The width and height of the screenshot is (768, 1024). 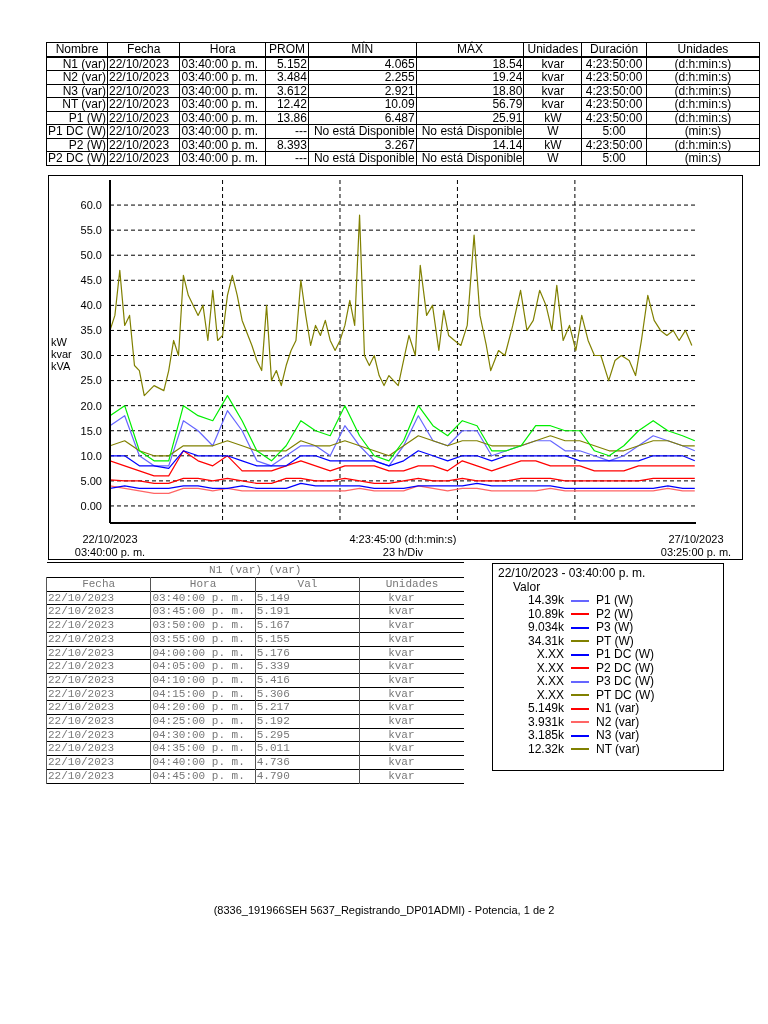 What do you see at coordinates (307, 611) in the screenshot?
I see `text: 5.191` at bounding box center [307, 611].